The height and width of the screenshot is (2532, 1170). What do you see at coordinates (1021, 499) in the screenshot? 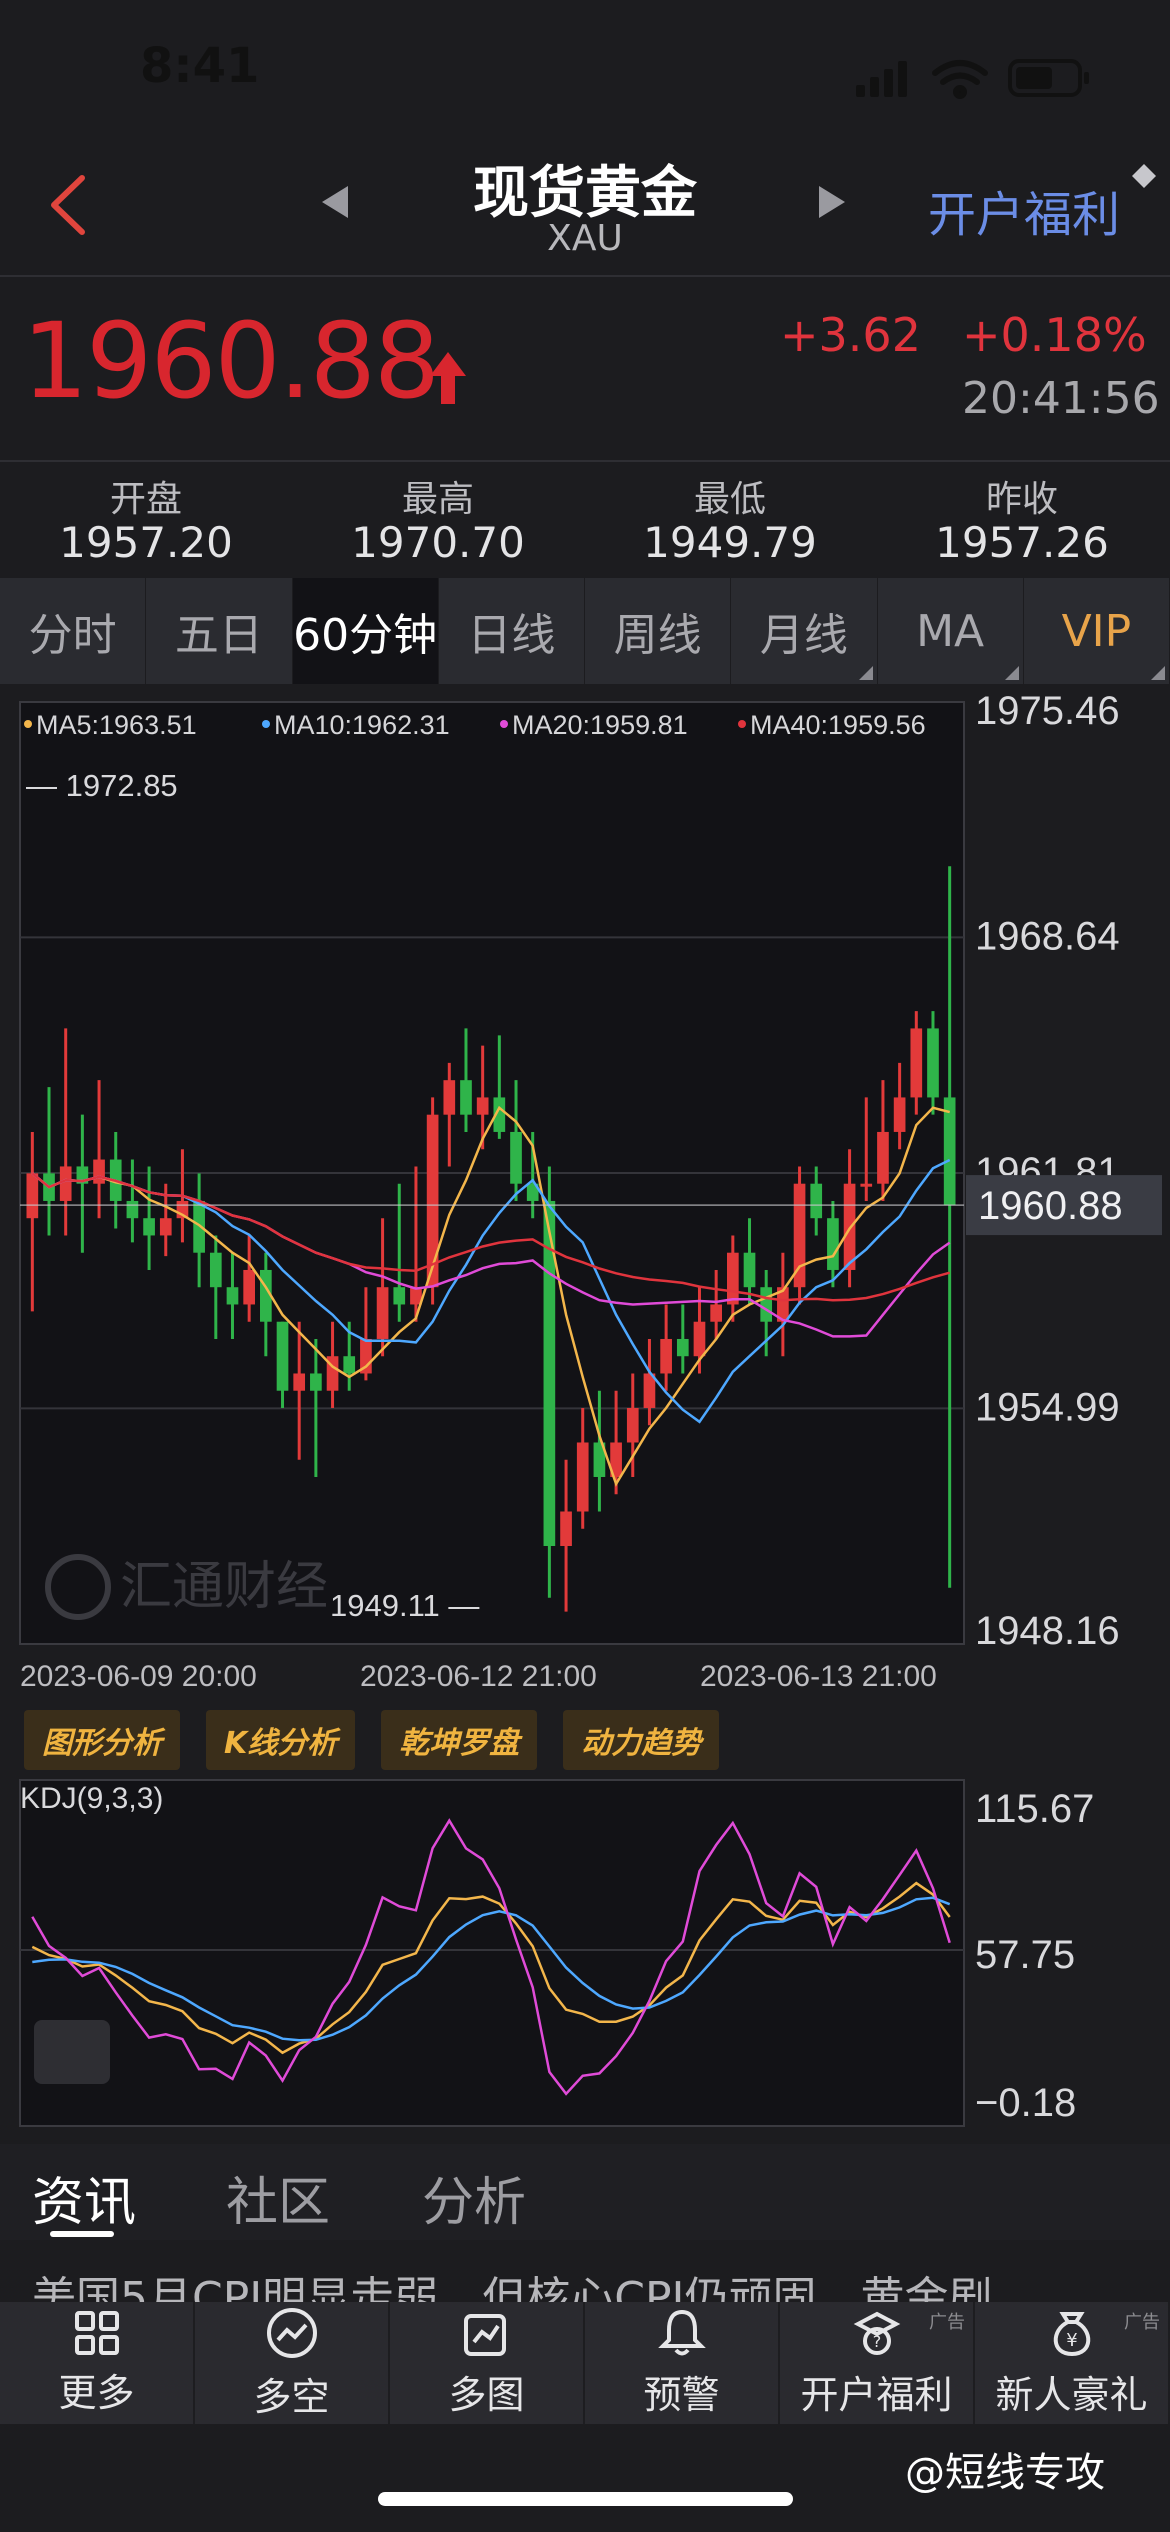
I see `stat-prev-close-label: 昨收` at bounding box center [1021, 499].